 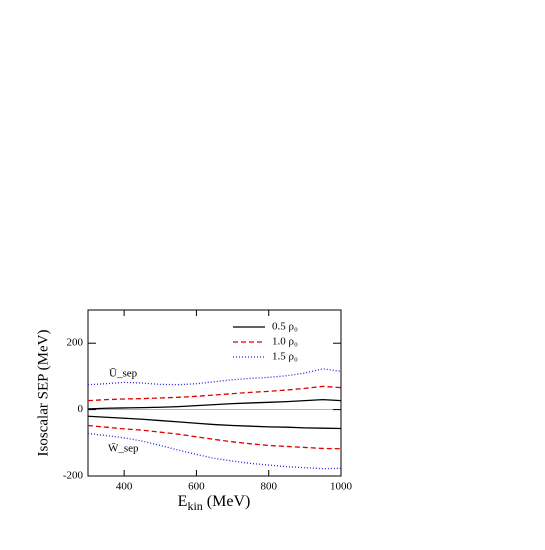 What do you see at coordinates (196, 487) in the screenshot?
I see `x-tick-label: 600` at bounding box center [196, 487].